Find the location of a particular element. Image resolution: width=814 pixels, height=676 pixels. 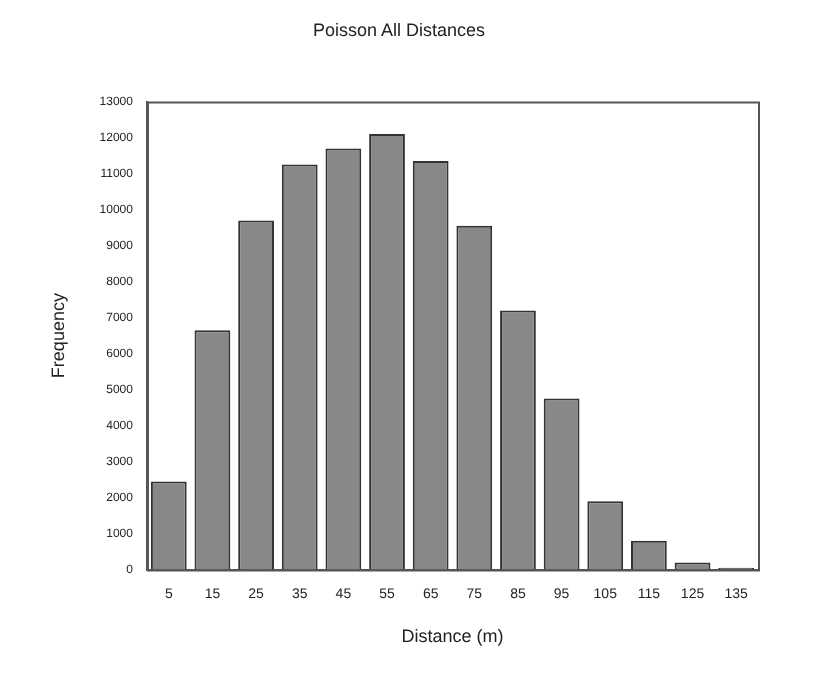

chart-title: Poisson All Distances is located at coordinates (399, 29).